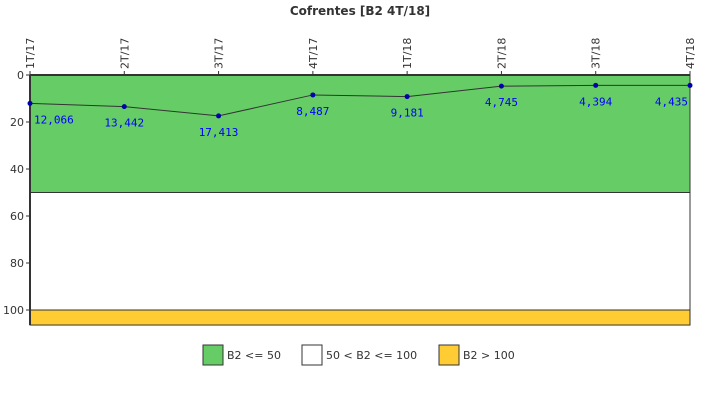  Describe the element at coordinates (17, 216) in the screenshot. I see `y-tick-label: 60` at that location.